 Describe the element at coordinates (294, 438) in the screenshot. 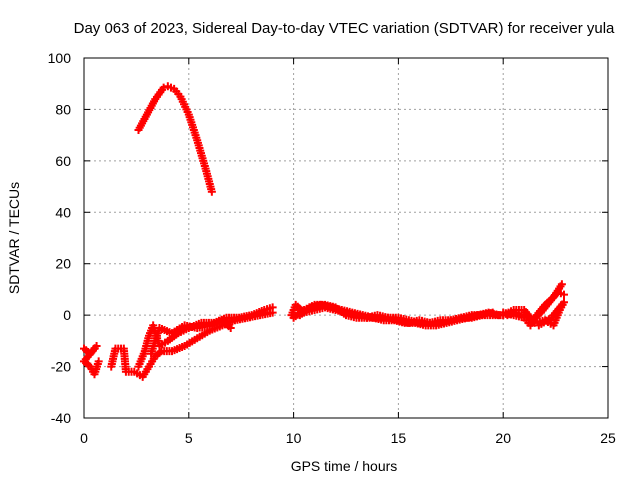

I see `x-tick-label: 10` at that location.